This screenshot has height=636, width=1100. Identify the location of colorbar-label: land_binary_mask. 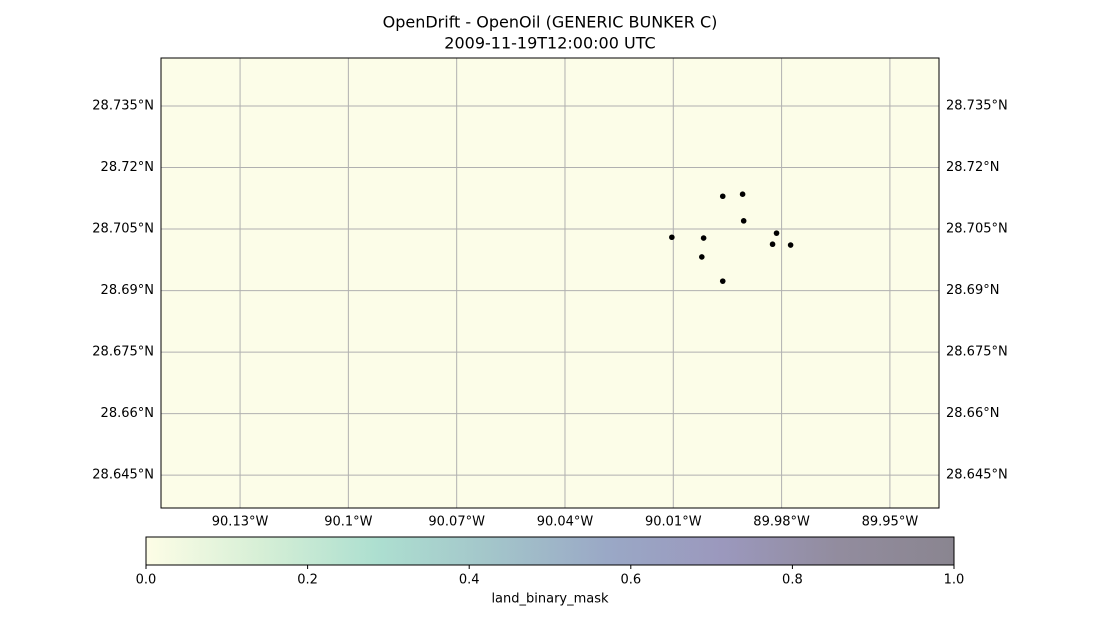
(550, 599).